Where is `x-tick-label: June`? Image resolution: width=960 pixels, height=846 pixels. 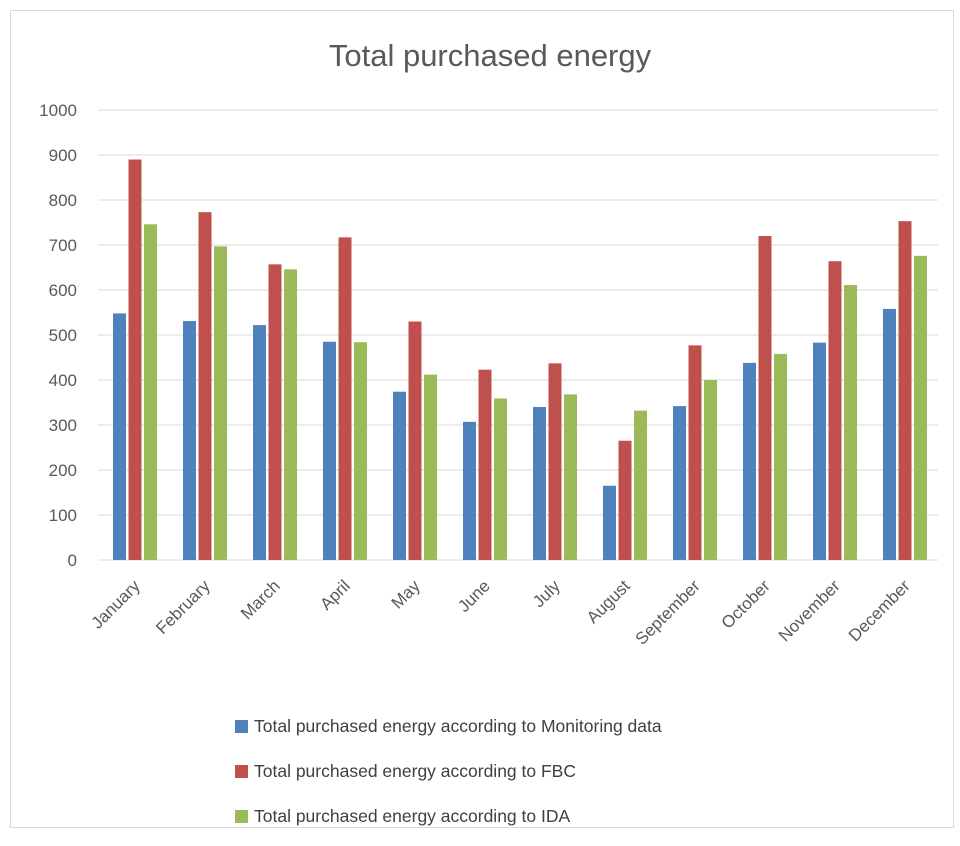 x-tick-label: June is located at coordinates (474, 596).